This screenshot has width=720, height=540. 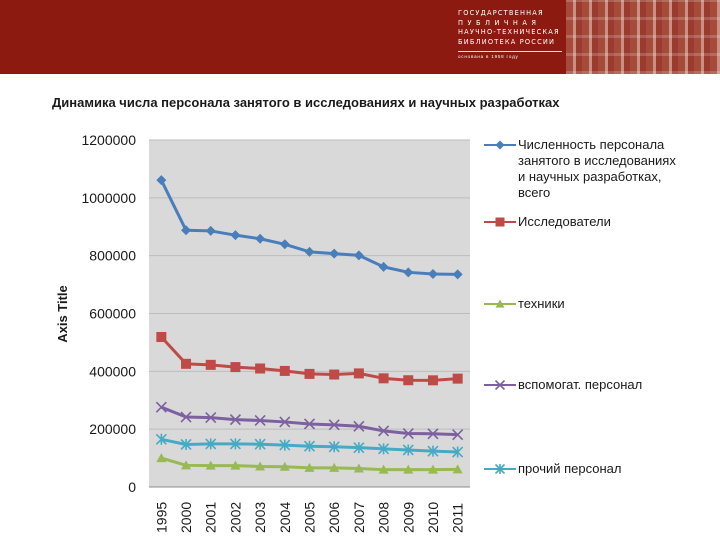 What do you see at coordinates (132, 487) in the screenshot?
I see `y-tick-label: 0` at bounding box center [132, 487].